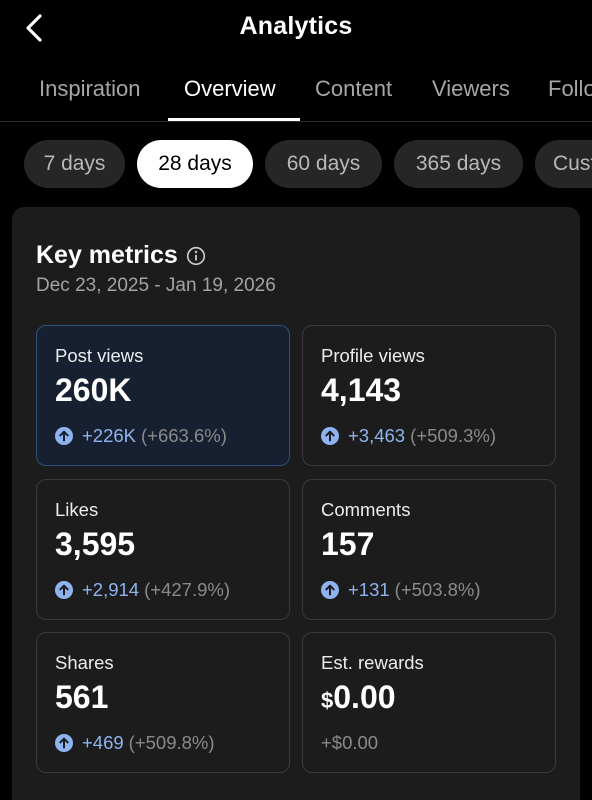 Image resolution: width=592 pixels, height=800 pixels. Describe the element at coordinates (82, 697) in the screenshot. I see `metric-value: 561` at that location.